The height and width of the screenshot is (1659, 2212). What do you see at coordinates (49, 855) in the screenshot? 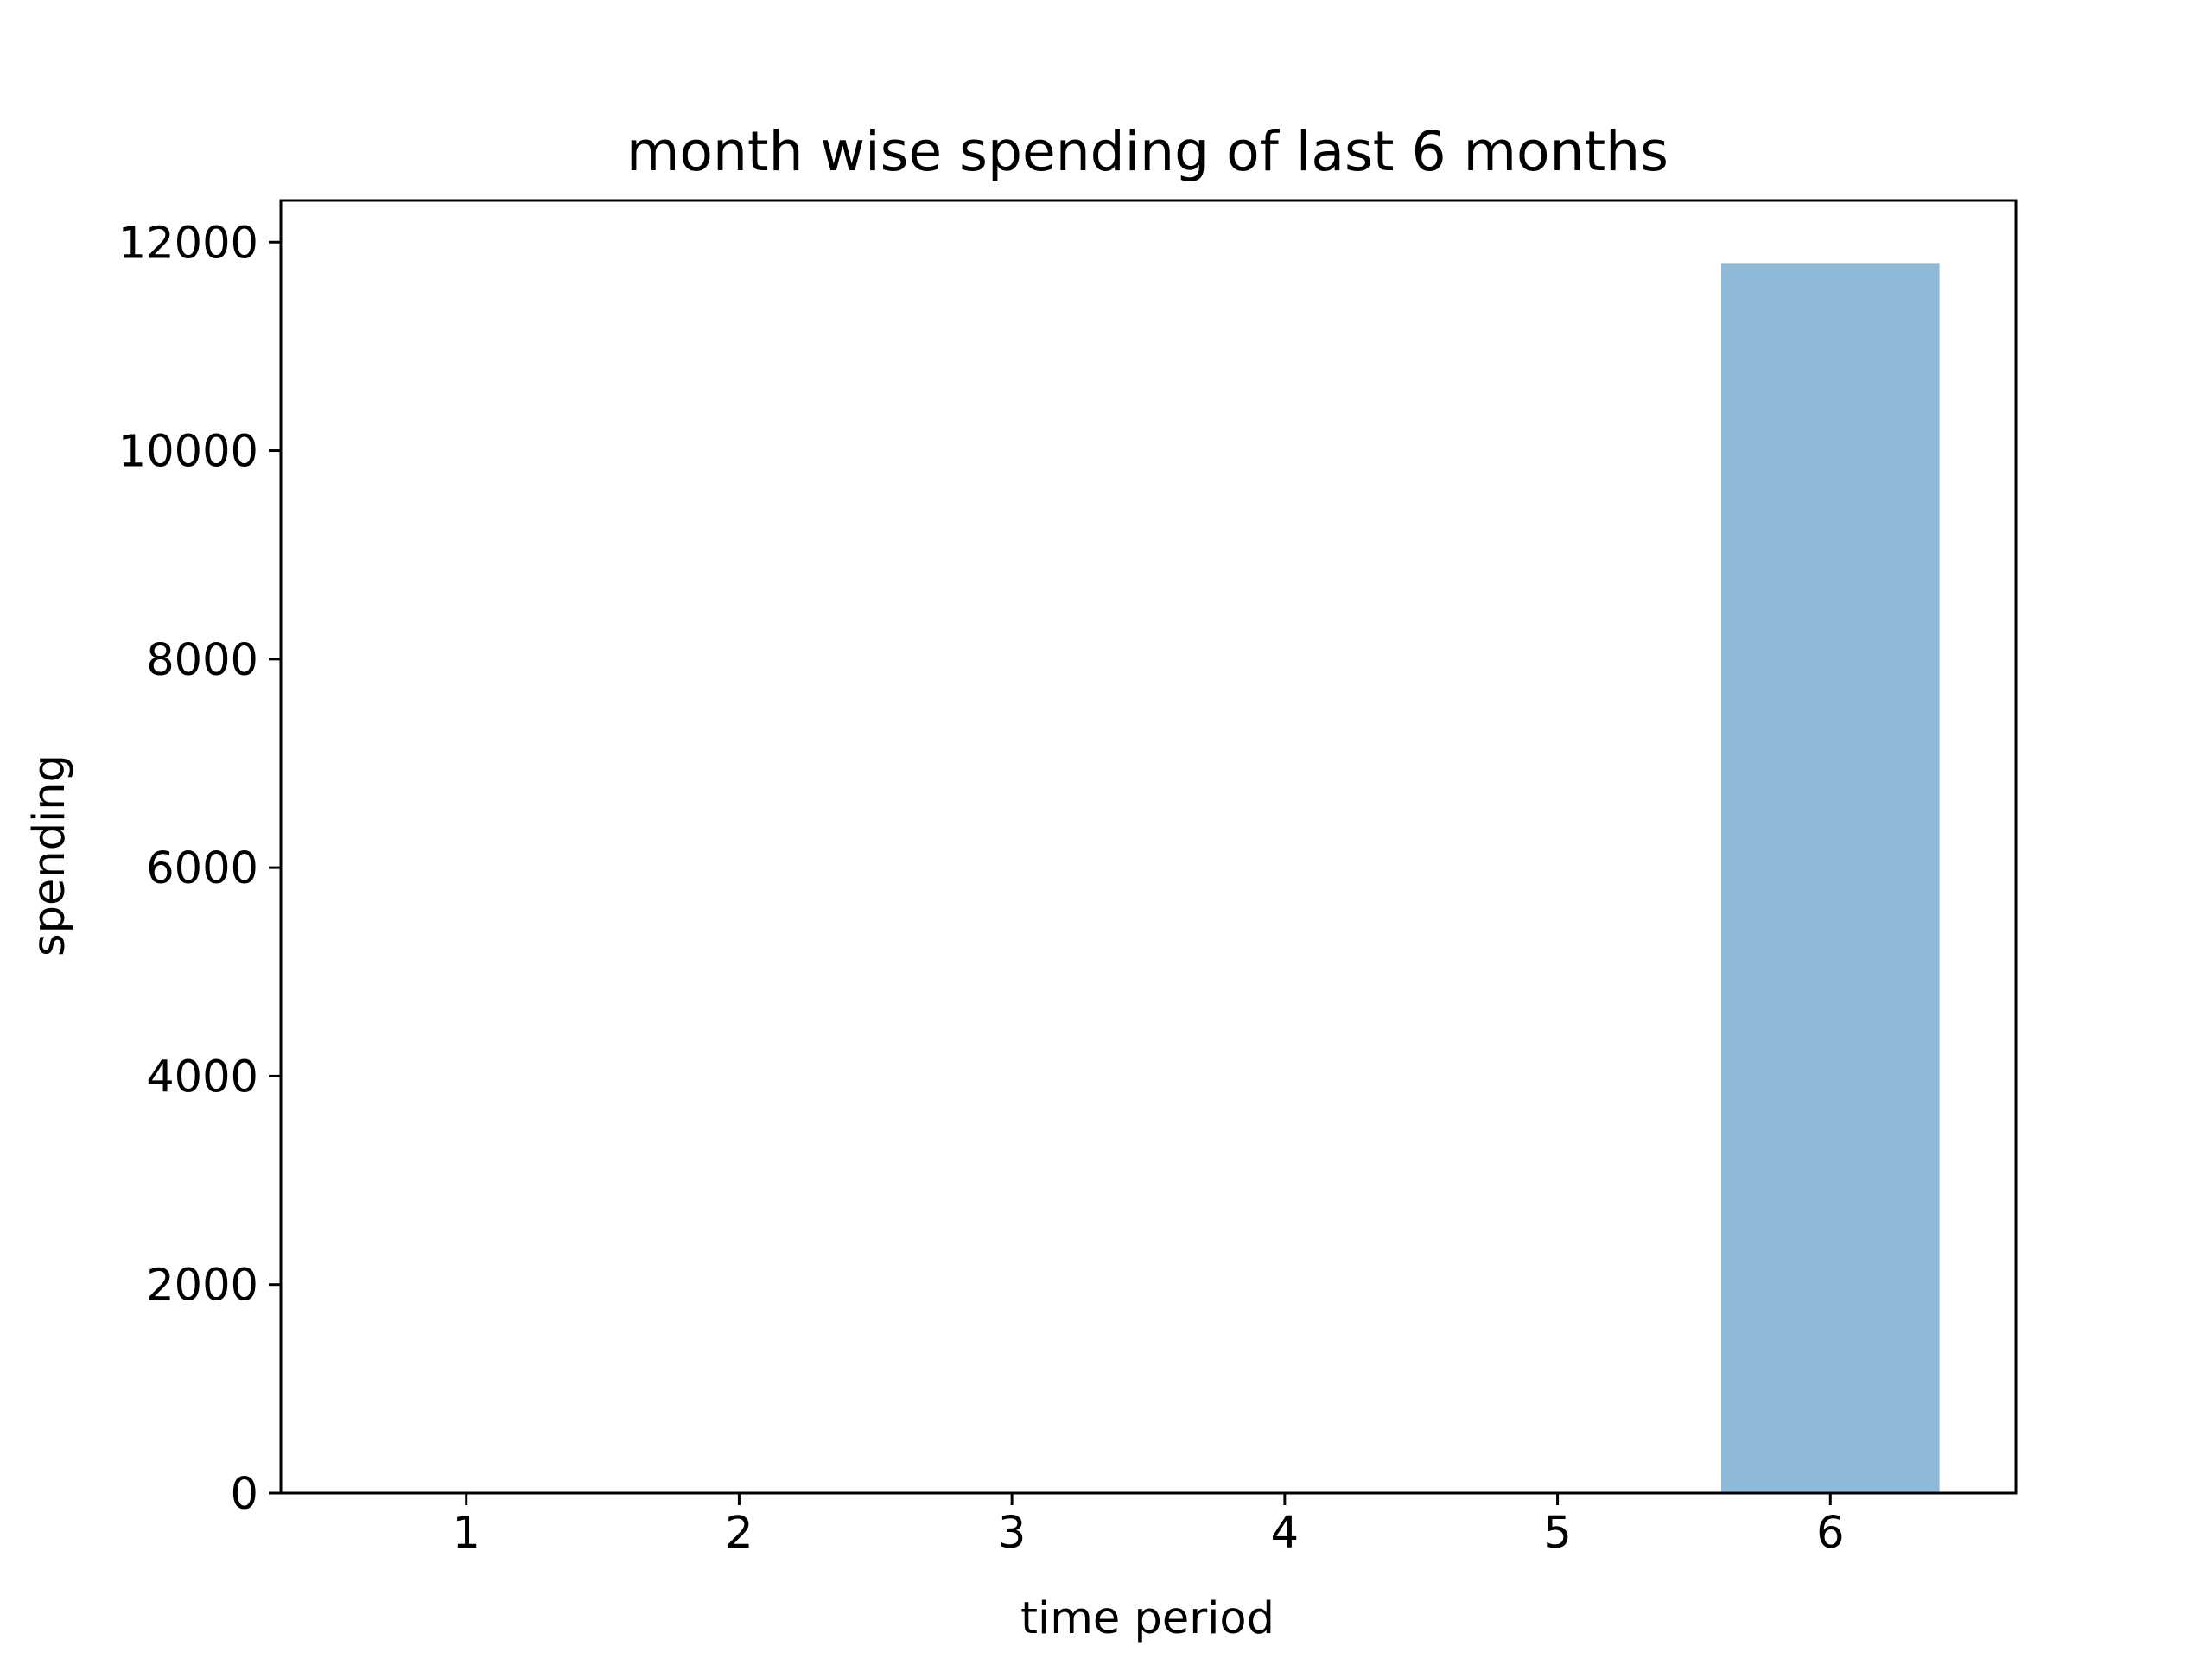
I see `y-axis-label: spending` at bounding box center [49, 855].